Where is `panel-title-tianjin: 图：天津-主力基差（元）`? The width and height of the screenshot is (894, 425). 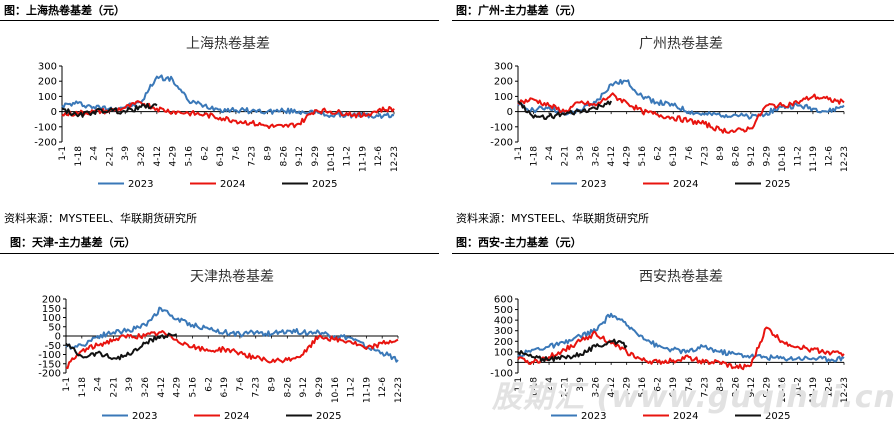
panel-title-tianjin: 图：天津-主力基差（元） is located at coordinates (73, 242).